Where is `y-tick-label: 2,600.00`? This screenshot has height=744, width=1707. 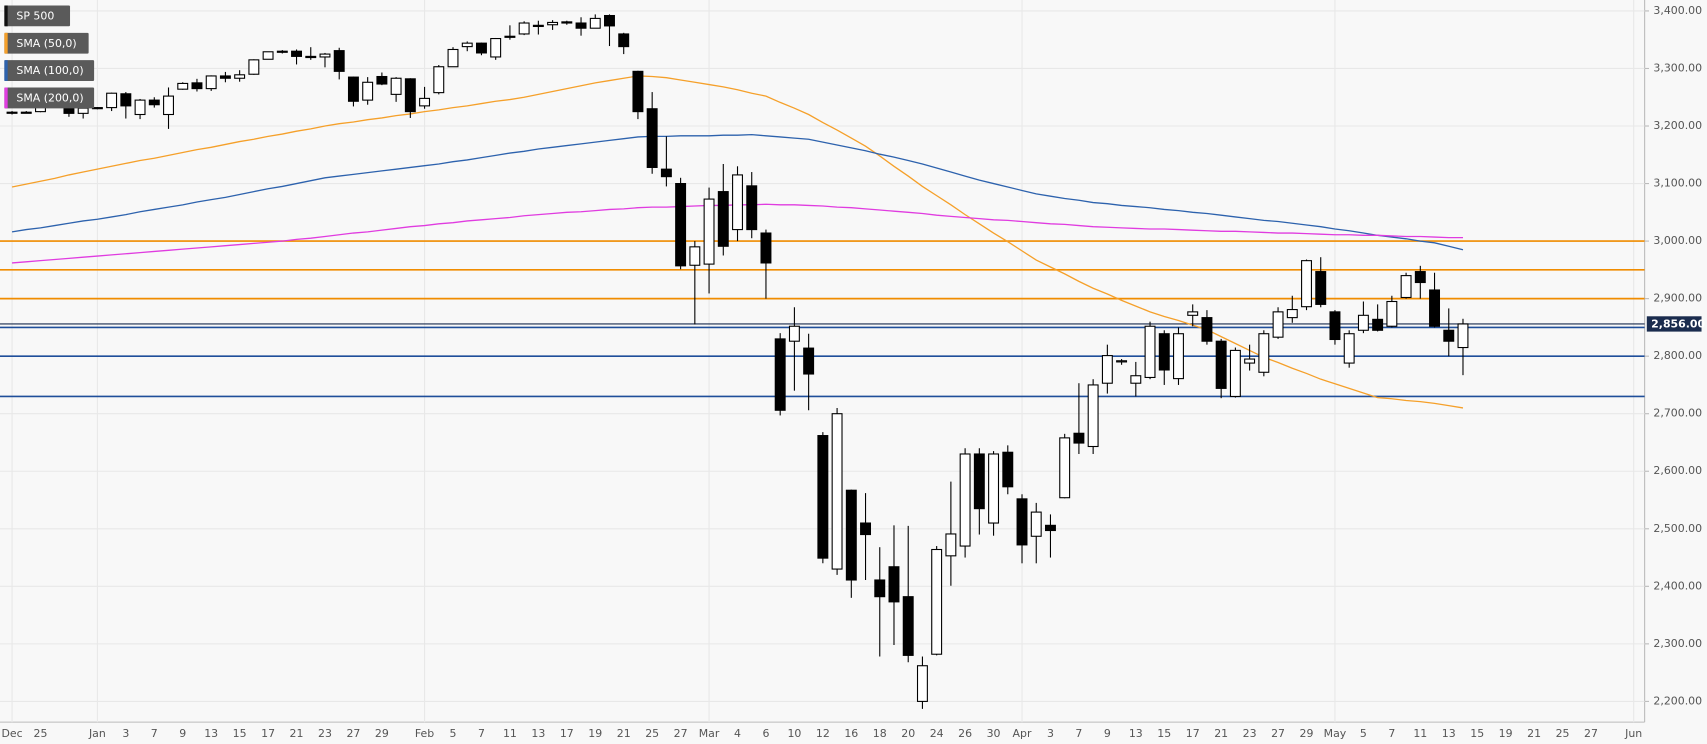
y-tick-label: 2,600.00 is located at coordinates (1677, 470).